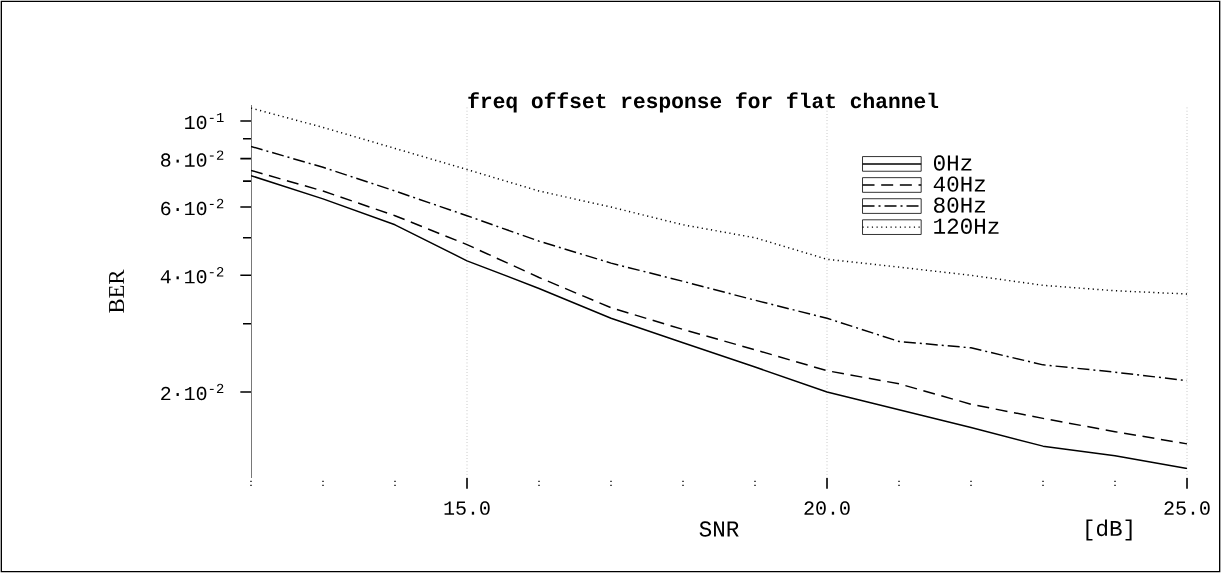  Describe the element at coordinates (1187, 508) in the screenshot. I see `x-tick-label: 25.0` at that location.